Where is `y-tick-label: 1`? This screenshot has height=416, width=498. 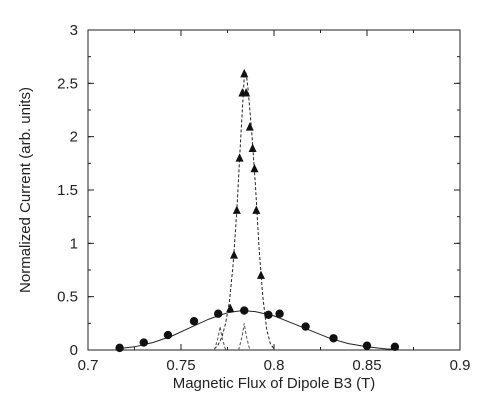
y-tick-label: 1 is located at coordinates (74, 243).